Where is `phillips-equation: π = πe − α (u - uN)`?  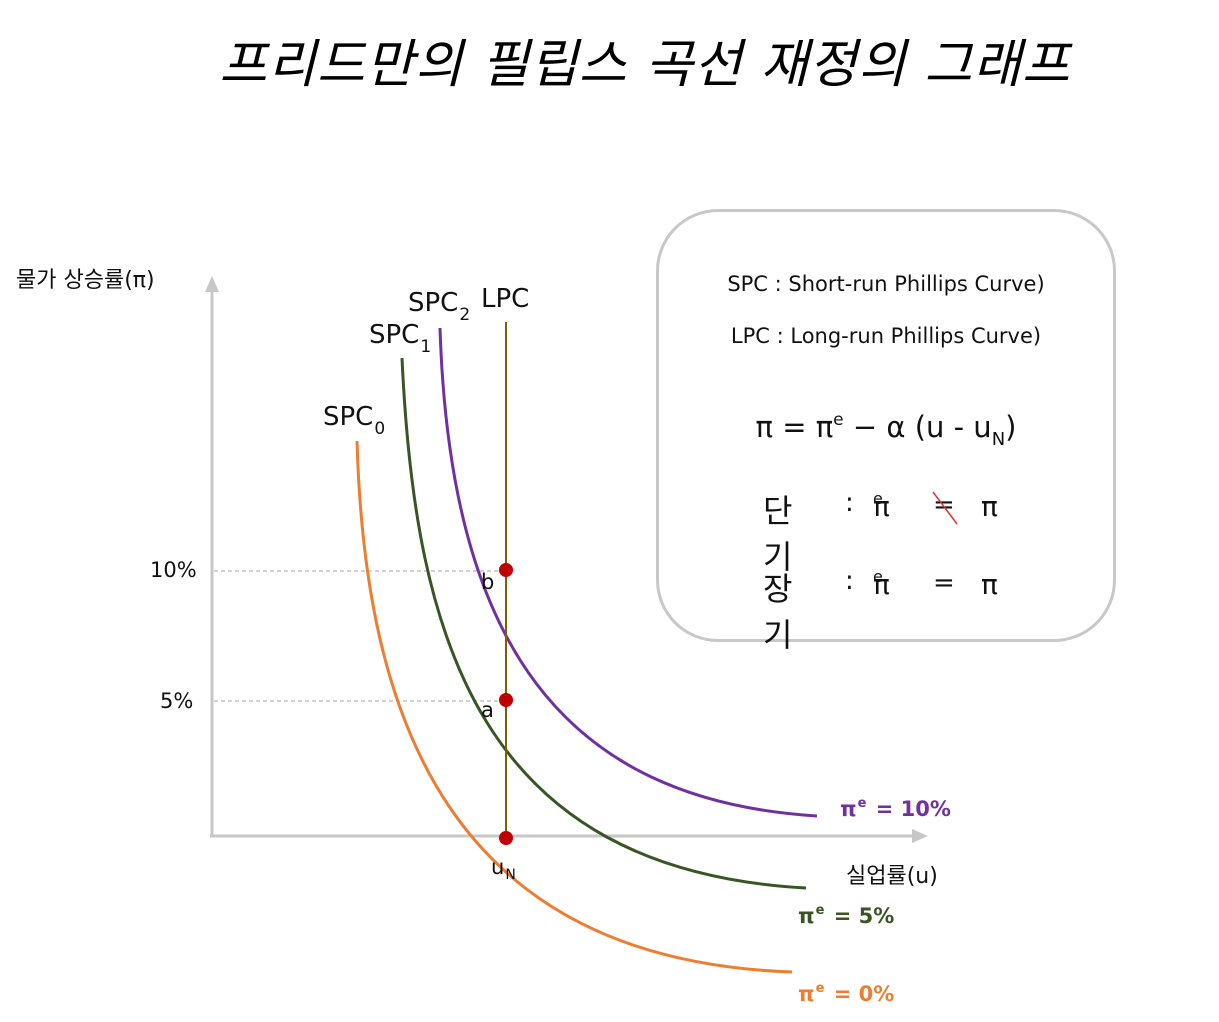
phillips-equation: π = πe − α (u - uN) is located at coordinates (886, 430).